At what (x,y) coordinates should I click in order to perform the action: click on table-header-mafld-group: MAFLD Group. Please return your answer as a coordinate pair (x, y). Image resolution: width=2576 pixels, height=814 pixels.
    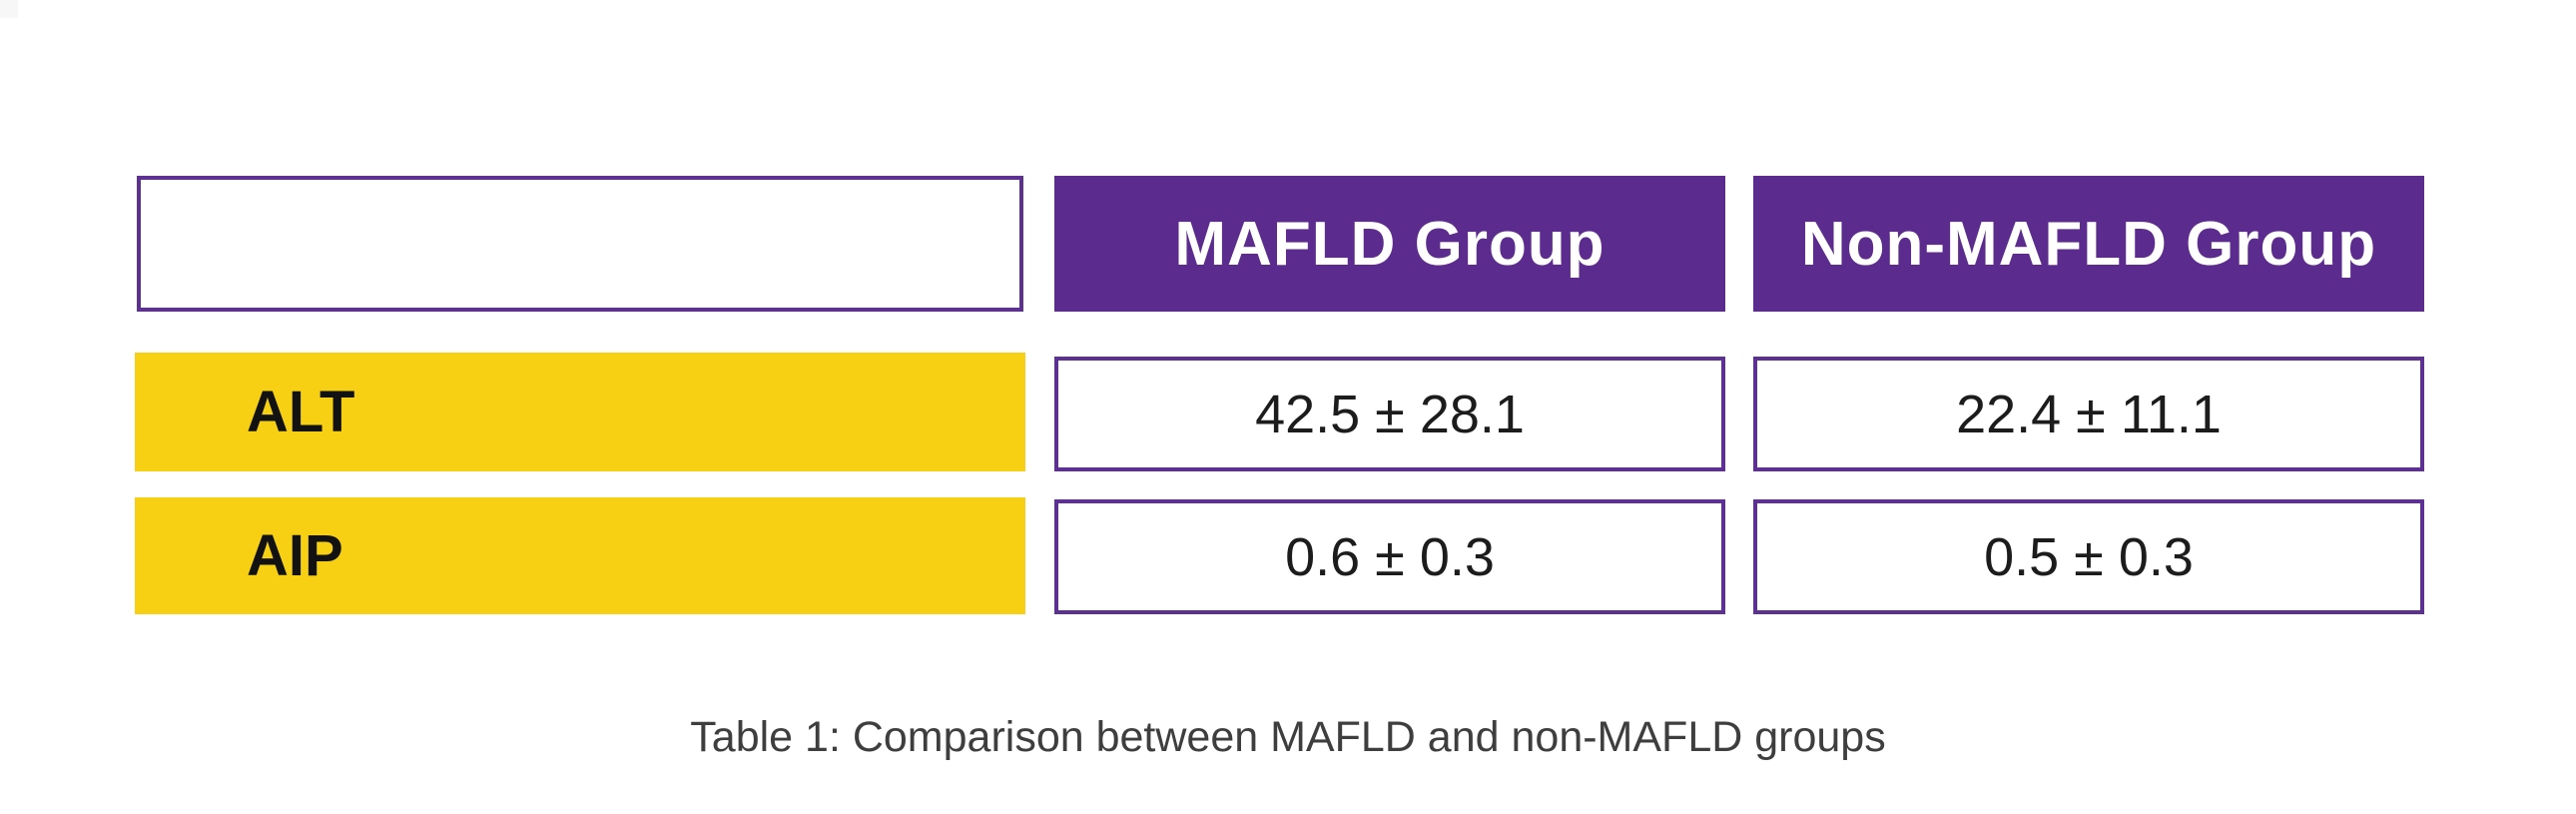
    Looking at the image, I should click on (1390, 244).